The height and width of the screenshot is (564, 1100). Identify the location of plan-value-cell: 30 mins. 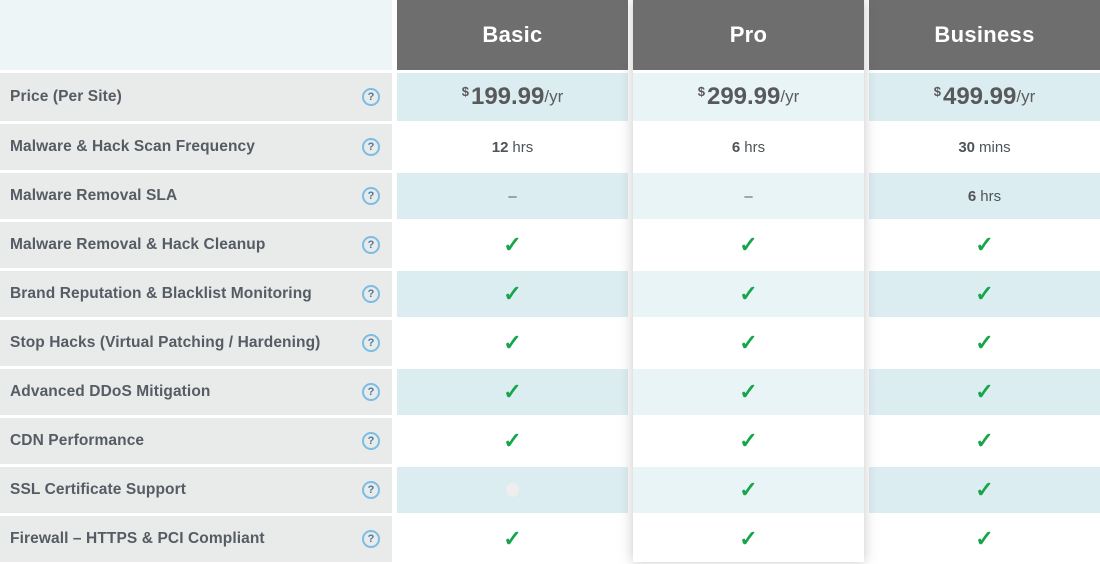
(984, 147).